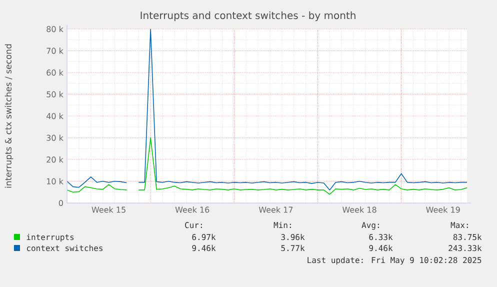 The height and width of the screenshot is (287, 497). What do you see at coordinates (467, 237) in the screenshot?
I see `text: 83.75k` at bounding box center [467, 237].